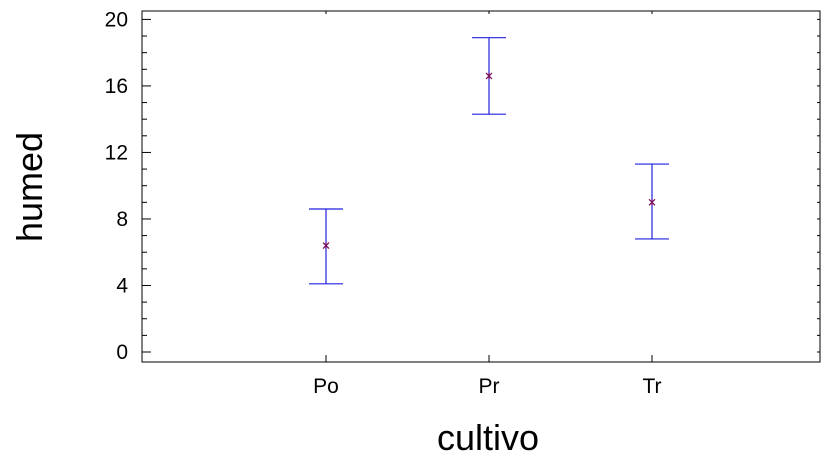 The image size is (825, 457). Describe the element at coordinates (651, 386) in the screenshot. I see `x-tick-label: Tr` at that location.